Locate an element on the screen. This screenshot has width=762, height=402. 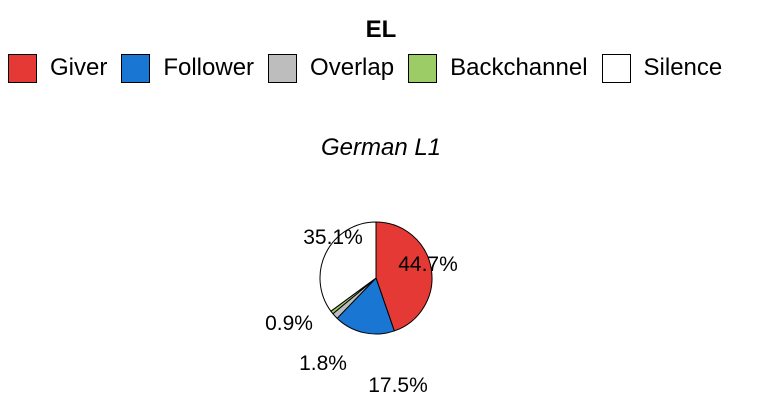
legend-item-overlap: Overlap is located at coordinates (331, 68).